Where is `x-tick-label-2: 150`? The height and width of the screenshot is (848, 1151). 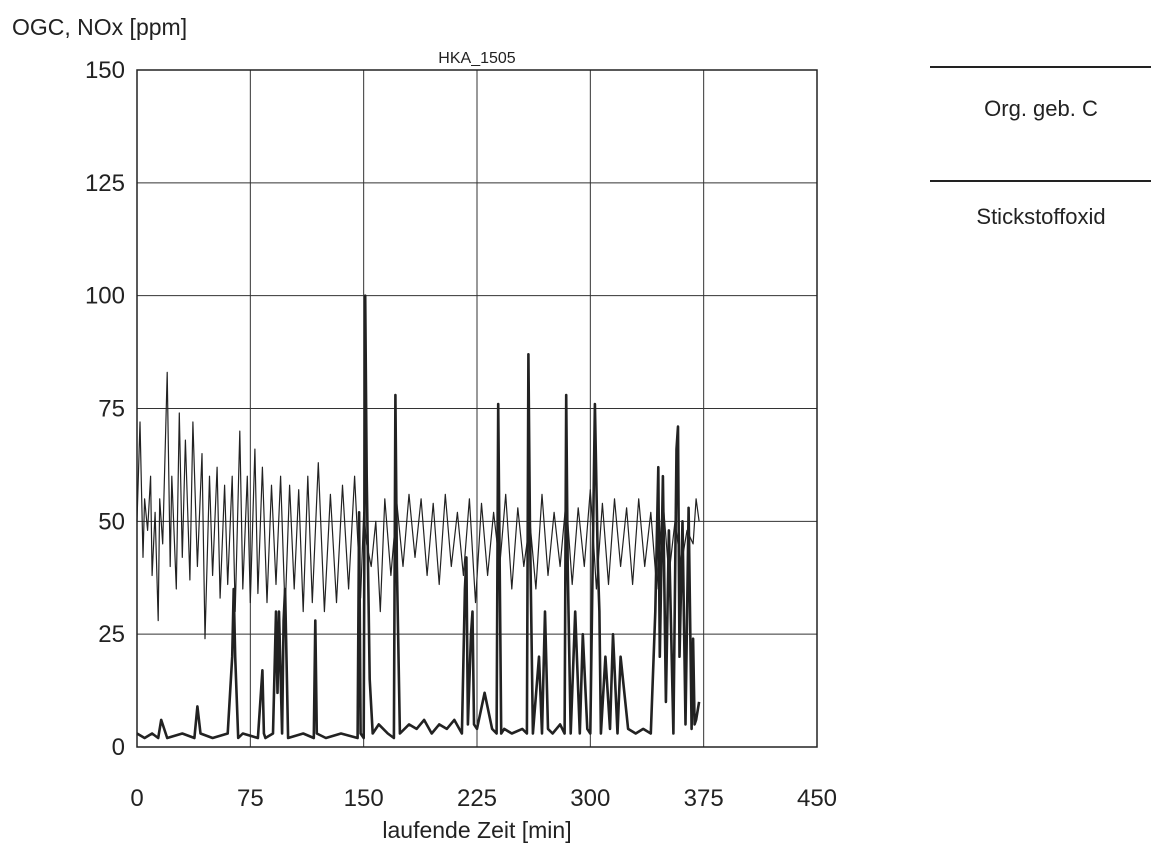
x-tick-label-2: 150 is located at coordinates (364, 798).